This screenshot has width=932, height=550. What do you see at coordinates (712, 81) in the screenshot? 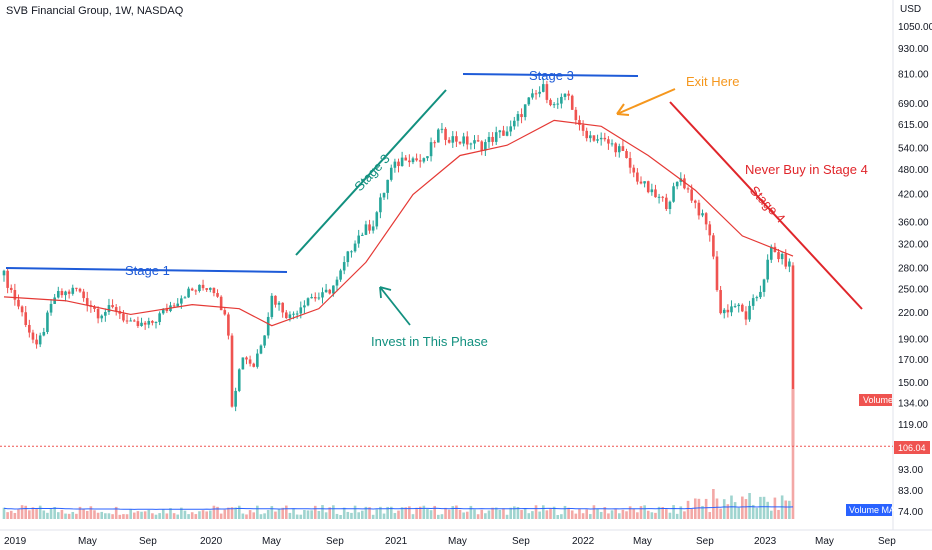
I see `exit-label: Exit Here` at bounding box center [712, 81].